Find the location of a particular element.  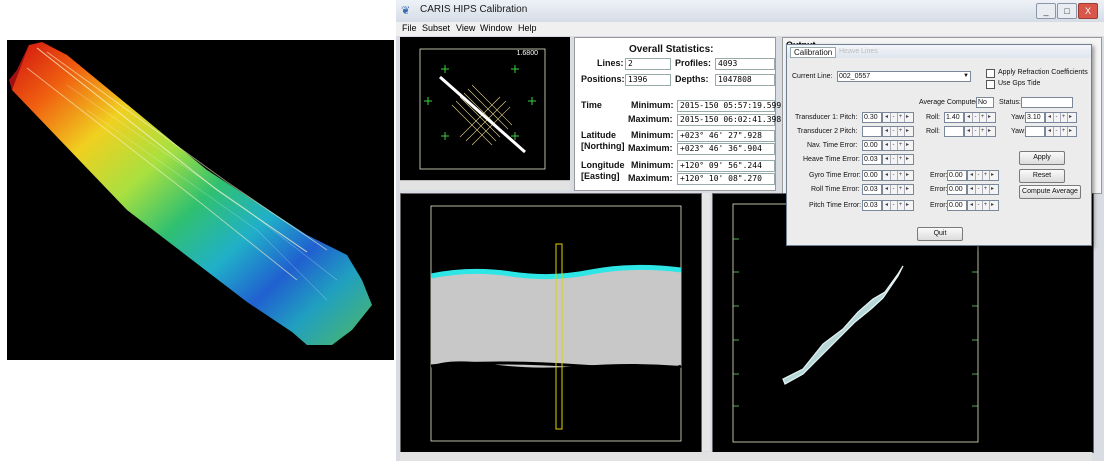

menu-window: Window is located at coordinates (496, 28).